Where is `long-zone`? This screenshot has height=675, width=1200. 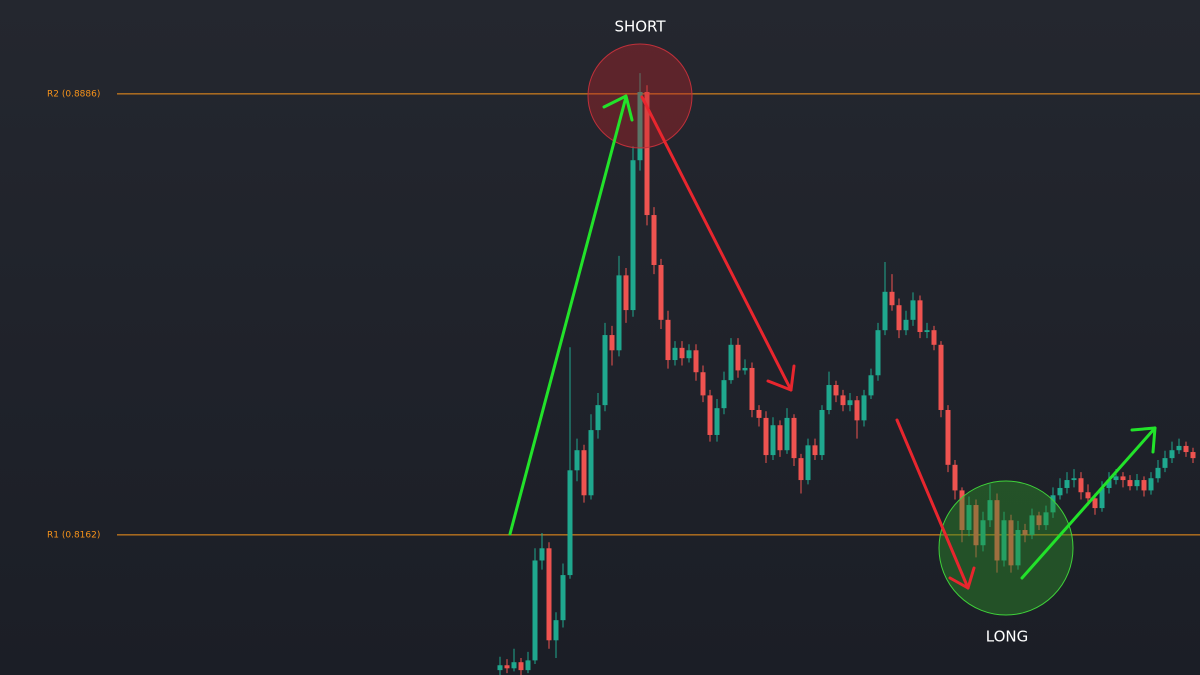 long-zone is located at coordinates (1006, 548).